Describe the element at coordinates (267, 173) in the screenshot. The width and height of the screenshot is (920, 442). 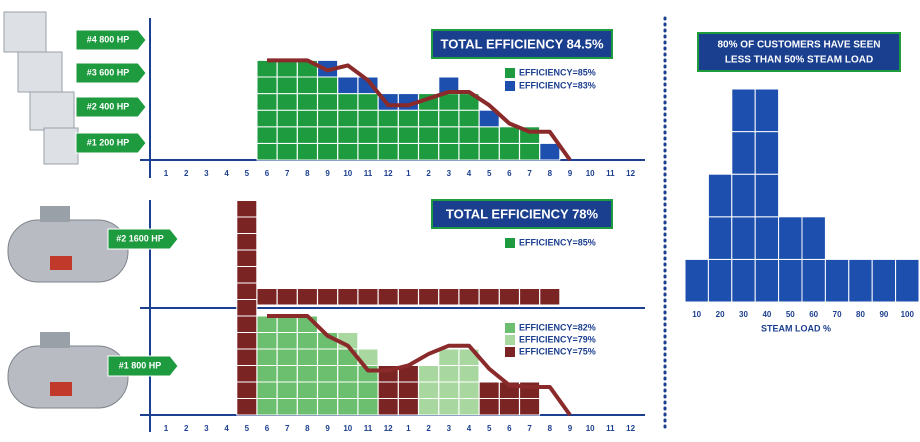
I see `x-tick-label: 6` at that location.